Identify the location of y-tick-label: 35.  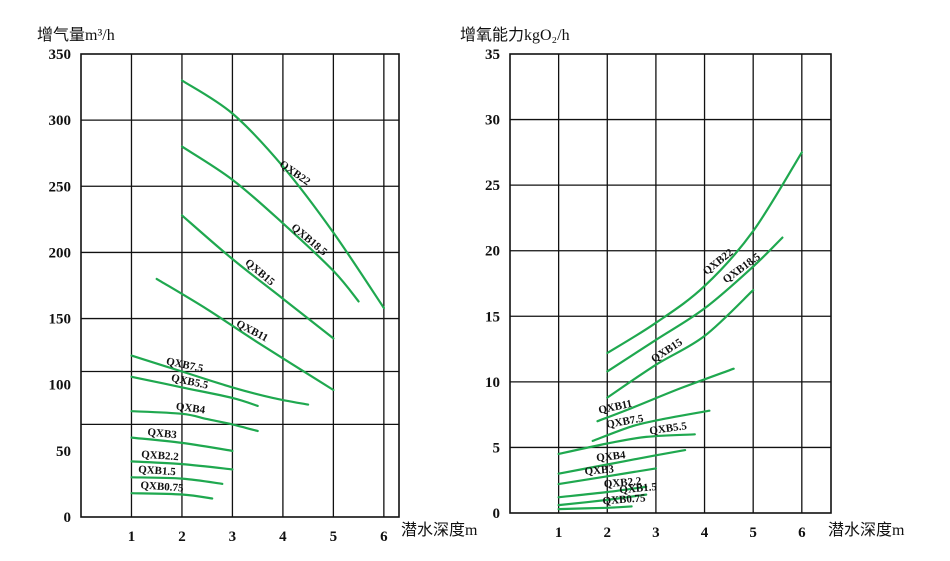
(492, 55).